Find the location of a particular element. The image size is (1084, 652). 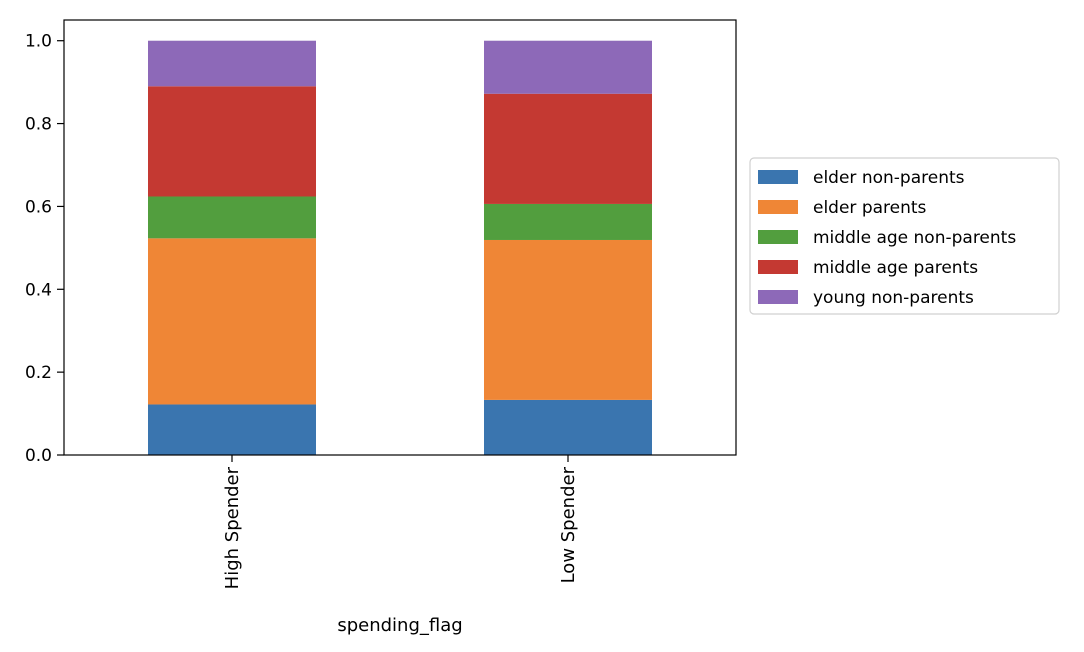

y-tick-label: 1.0 is located at coordinates (38, 42).